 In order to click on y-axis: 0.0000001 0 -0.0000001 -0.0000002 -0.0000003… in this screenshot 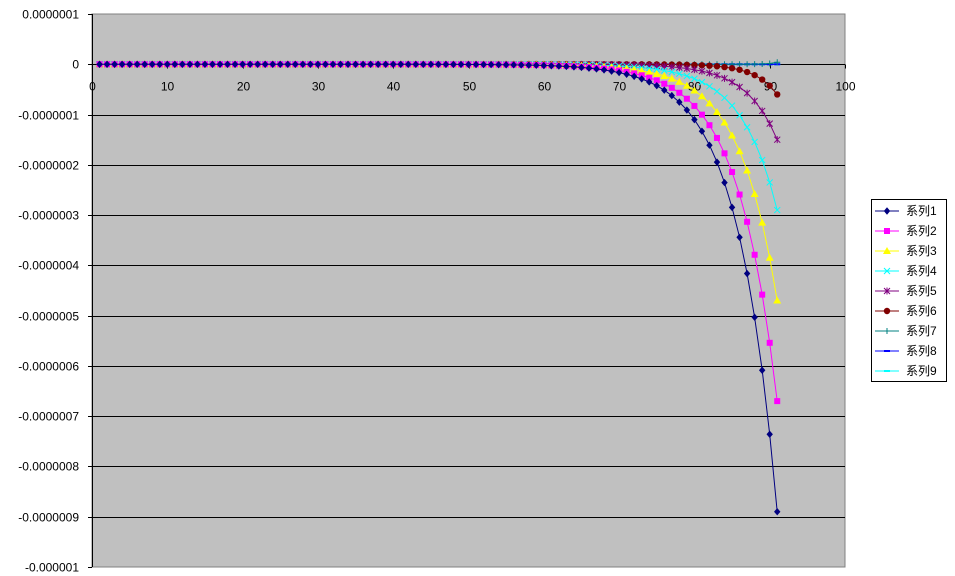, I will do `click(55, 291)`.